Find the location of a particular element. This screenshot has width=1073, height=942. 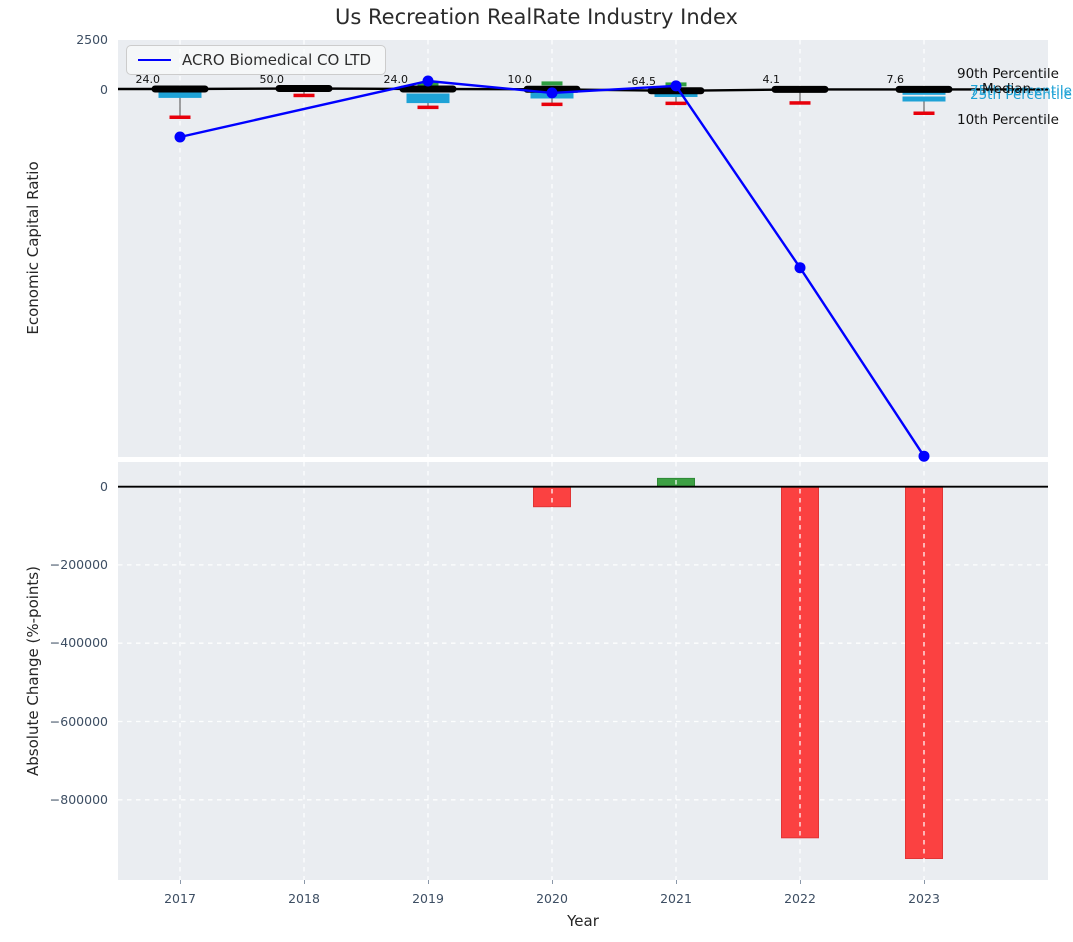

bottom-y-axis-label: Absolute Change (%-points) is located at coordinates (33, 671).